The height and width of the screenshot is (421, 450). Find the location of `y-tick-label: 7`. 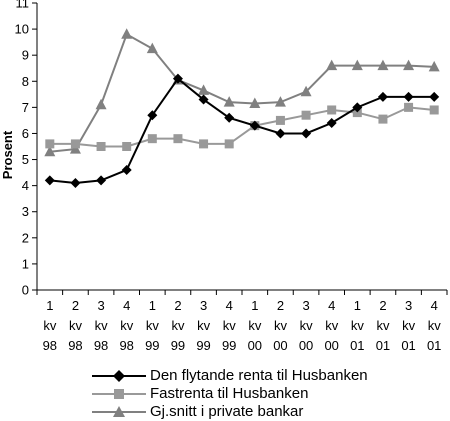

y-tick-label: 7 is located at coordinates (25, 107).